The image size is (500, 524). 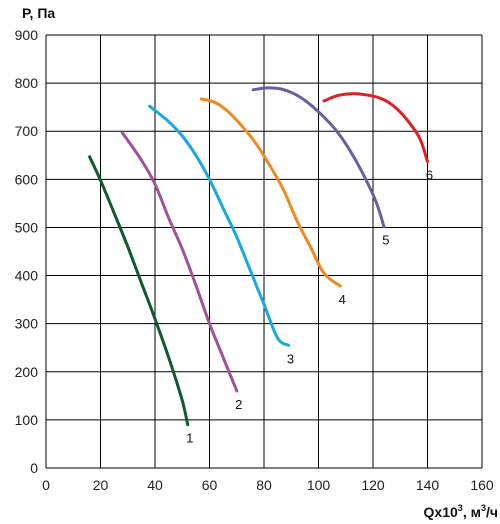 What do you see at coordinates (238, 404) in the screenshot?
I see `curve-label-2: 2` at bounding box center [238, 404].